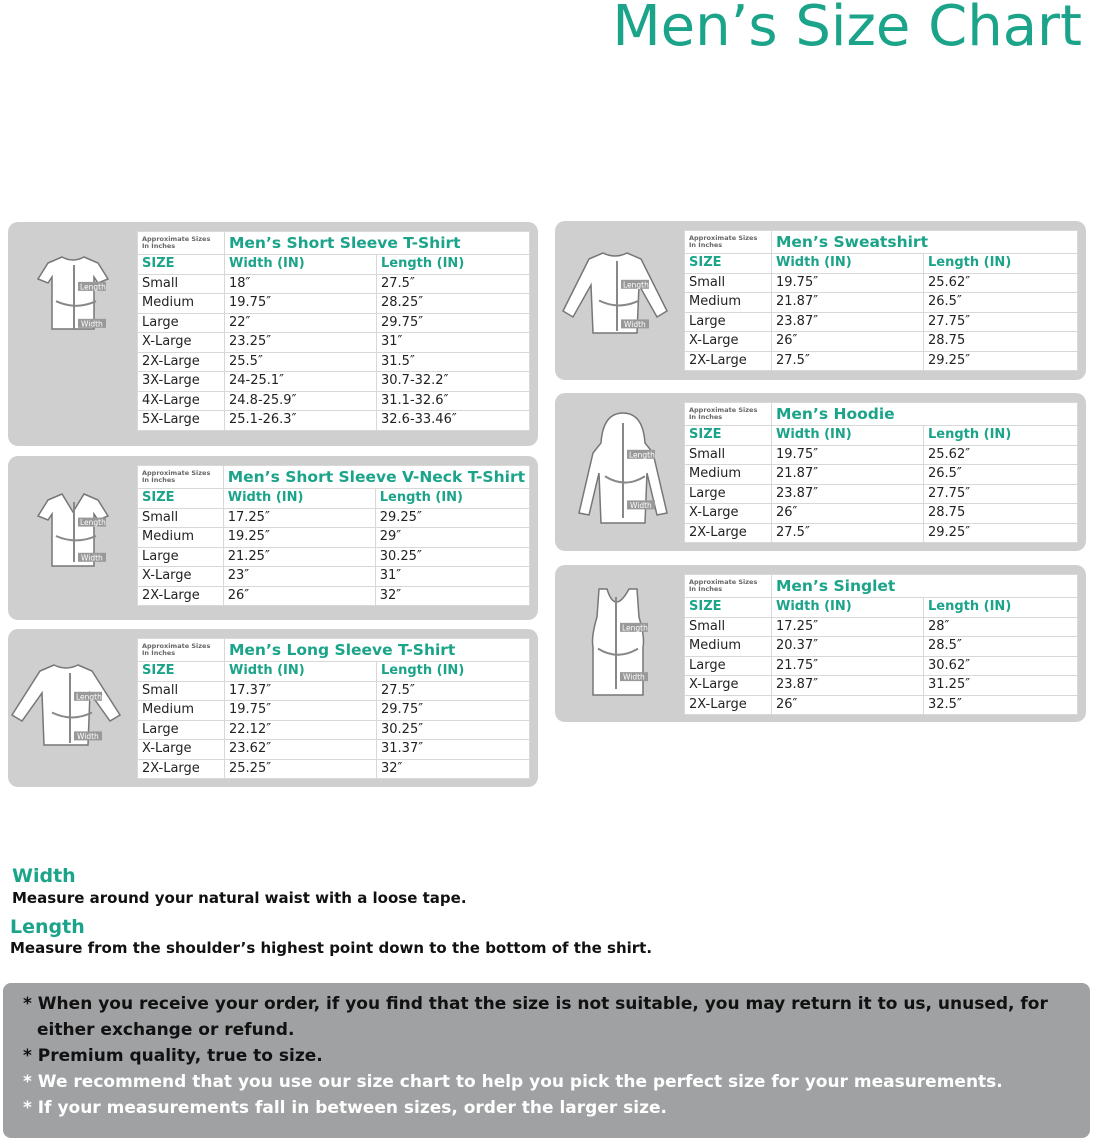  Describe the element at coordinates (300, 322) in the screenshot. I see `width-cell: 22″` at that location.